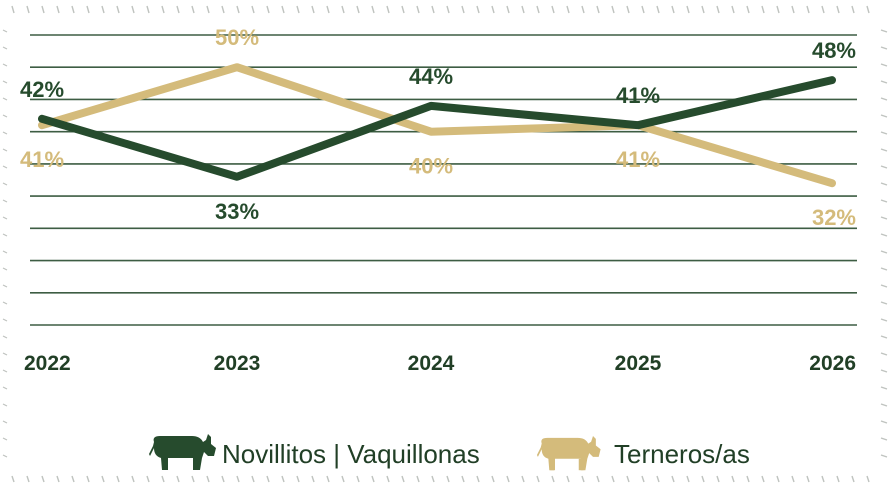 This screenshot has width=892, height=484. Describe the element at coordinates (47, 363) in the screenshot. I see `x-tick-label: 2022` at that location.